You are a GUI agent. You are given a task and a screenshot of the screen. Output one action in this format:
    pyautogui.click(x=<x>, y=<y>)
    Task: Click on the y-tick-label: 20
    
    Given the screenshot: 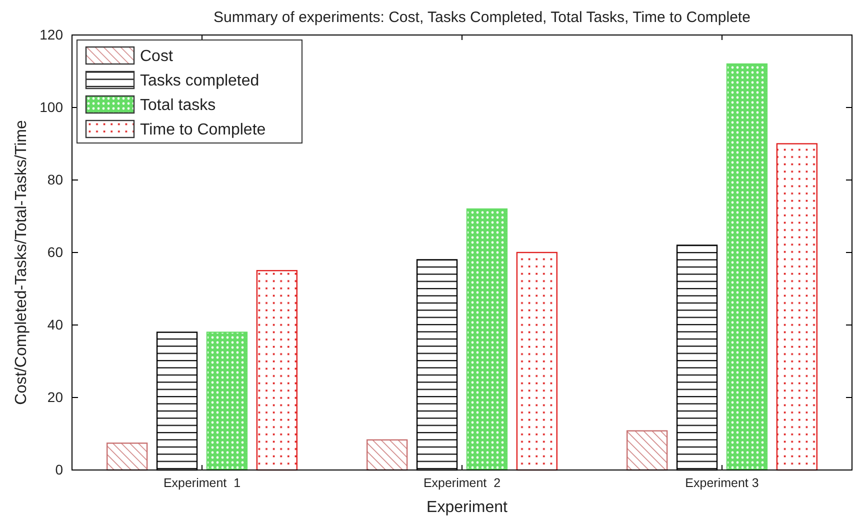 What is the action you would take?
    pyautogui.click(x=55, y=396)
    